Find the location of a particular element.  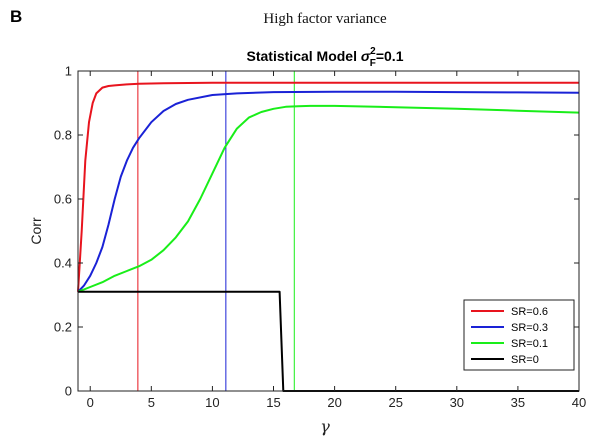

y-tick-label-5: 1 is located at coordinates (68, 71).